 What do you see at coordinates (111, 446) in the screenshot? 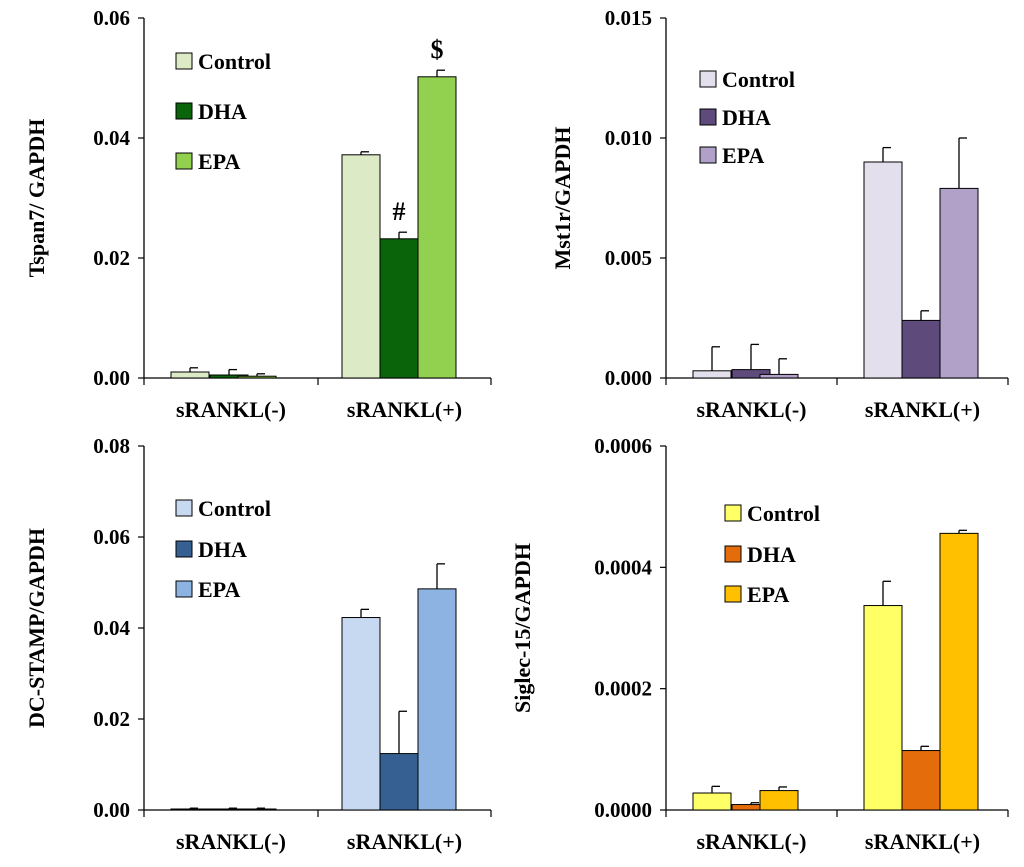
I see `y-tick-label: 0.08` at bounding box center [111, 446].